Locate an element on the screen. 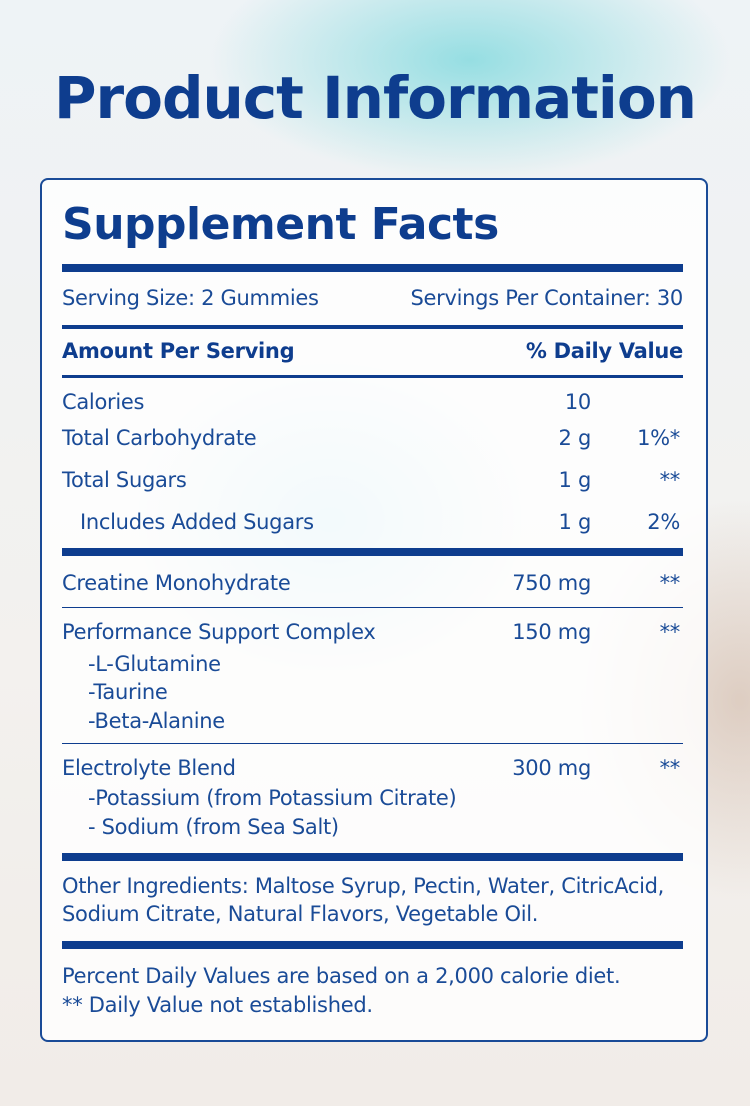 This screenshot has height=1106, width=750. ingredient-name: Creatine Monohydrate is located at coordinates (176, 583).